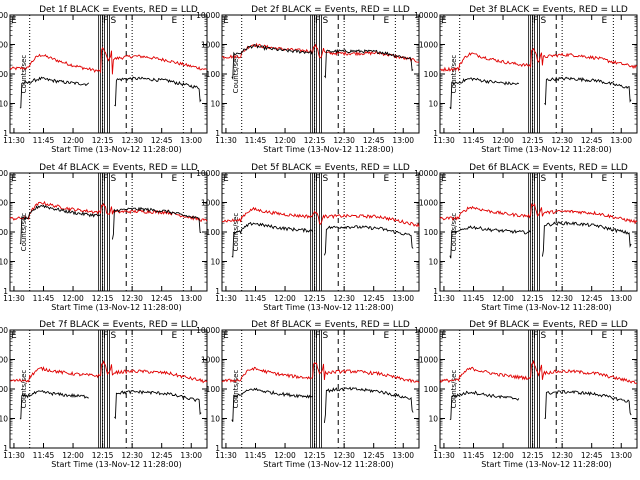 This screenshot has width=640, height=480. What do you see at coordinates (428, 45) in the screenshot?
I see `y-tick-label: 1000` at bounding box center [428, 45].